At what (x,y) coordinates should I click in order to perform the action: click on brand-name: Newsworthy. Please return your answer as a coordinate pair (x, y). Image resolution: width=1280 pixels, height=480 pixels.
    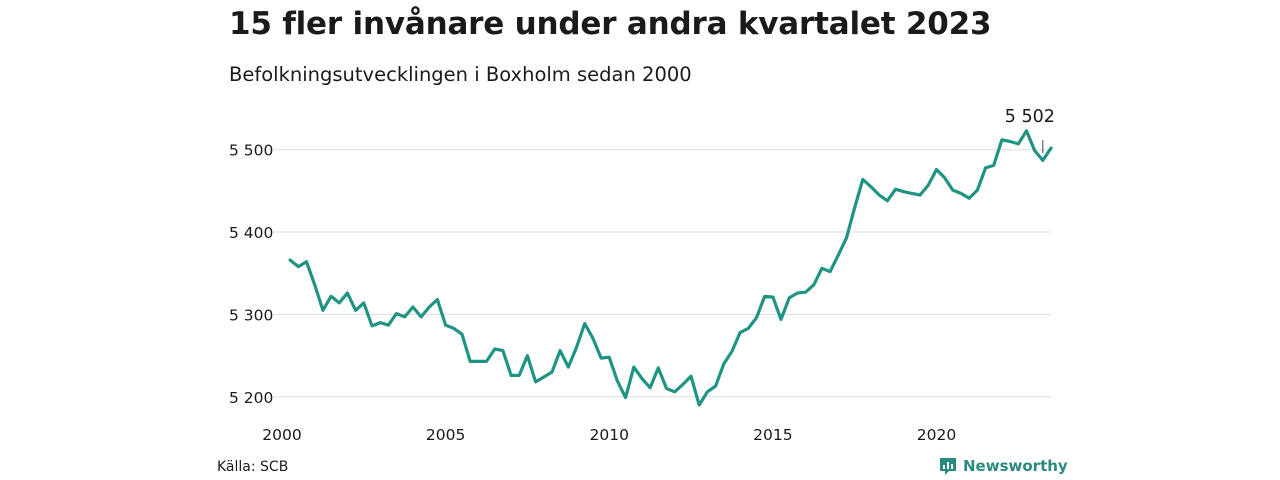
    Looking at the image, I should click on (1015, 466).